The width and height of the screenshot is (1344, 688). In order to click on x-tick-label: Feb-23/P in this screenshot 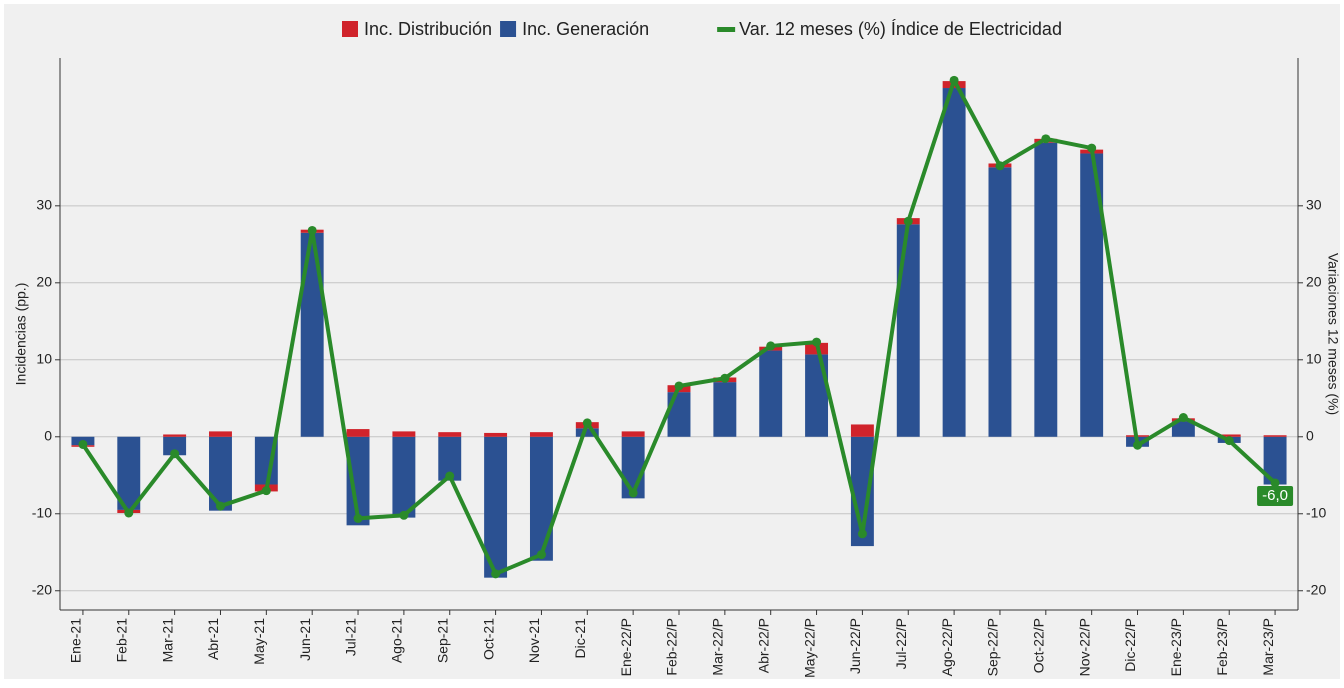, I will do `click(1222, 647)`.